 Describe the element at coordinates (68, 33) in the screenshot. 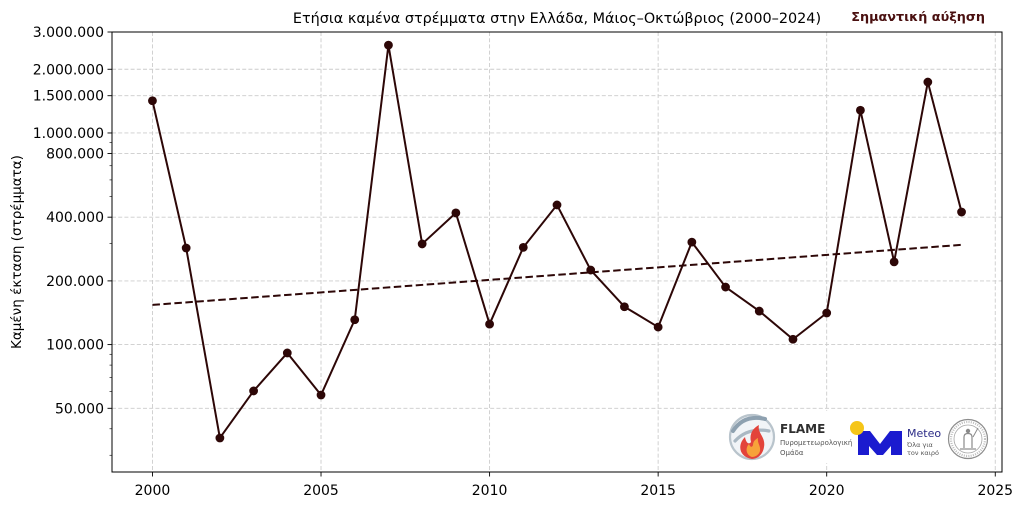

I see `y-tick-label: 3.000.000` at that location.